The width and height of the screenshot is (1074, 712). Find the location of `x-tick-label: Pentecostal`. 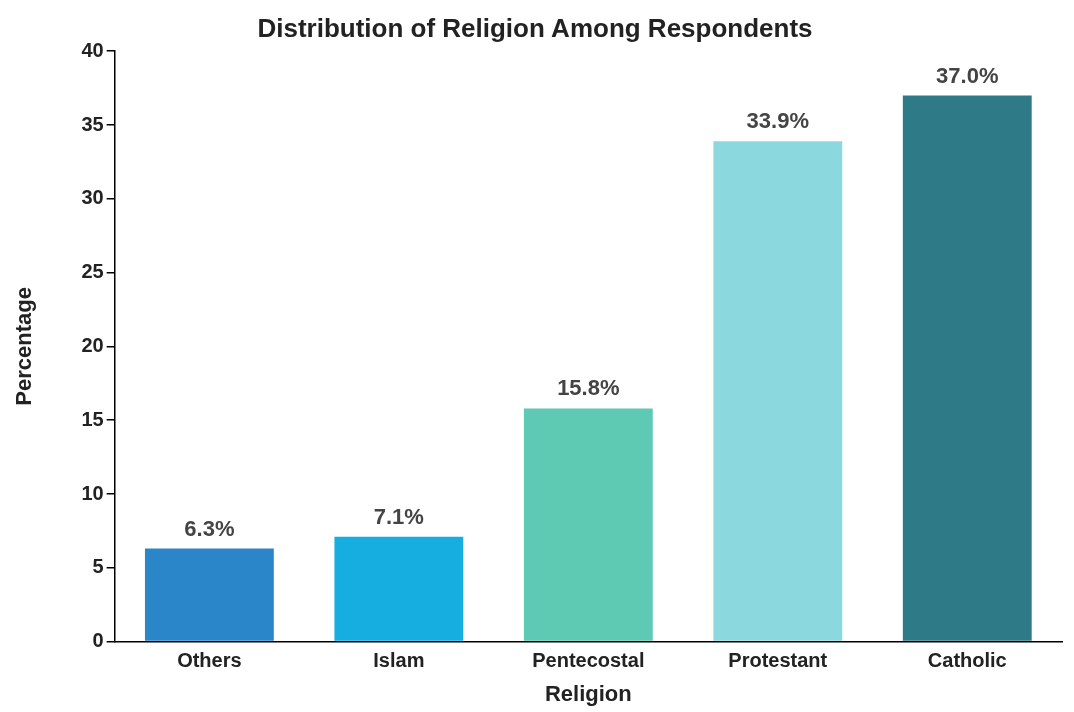

x-tick-label: Pentecostal is located at coordinates (588, 660).